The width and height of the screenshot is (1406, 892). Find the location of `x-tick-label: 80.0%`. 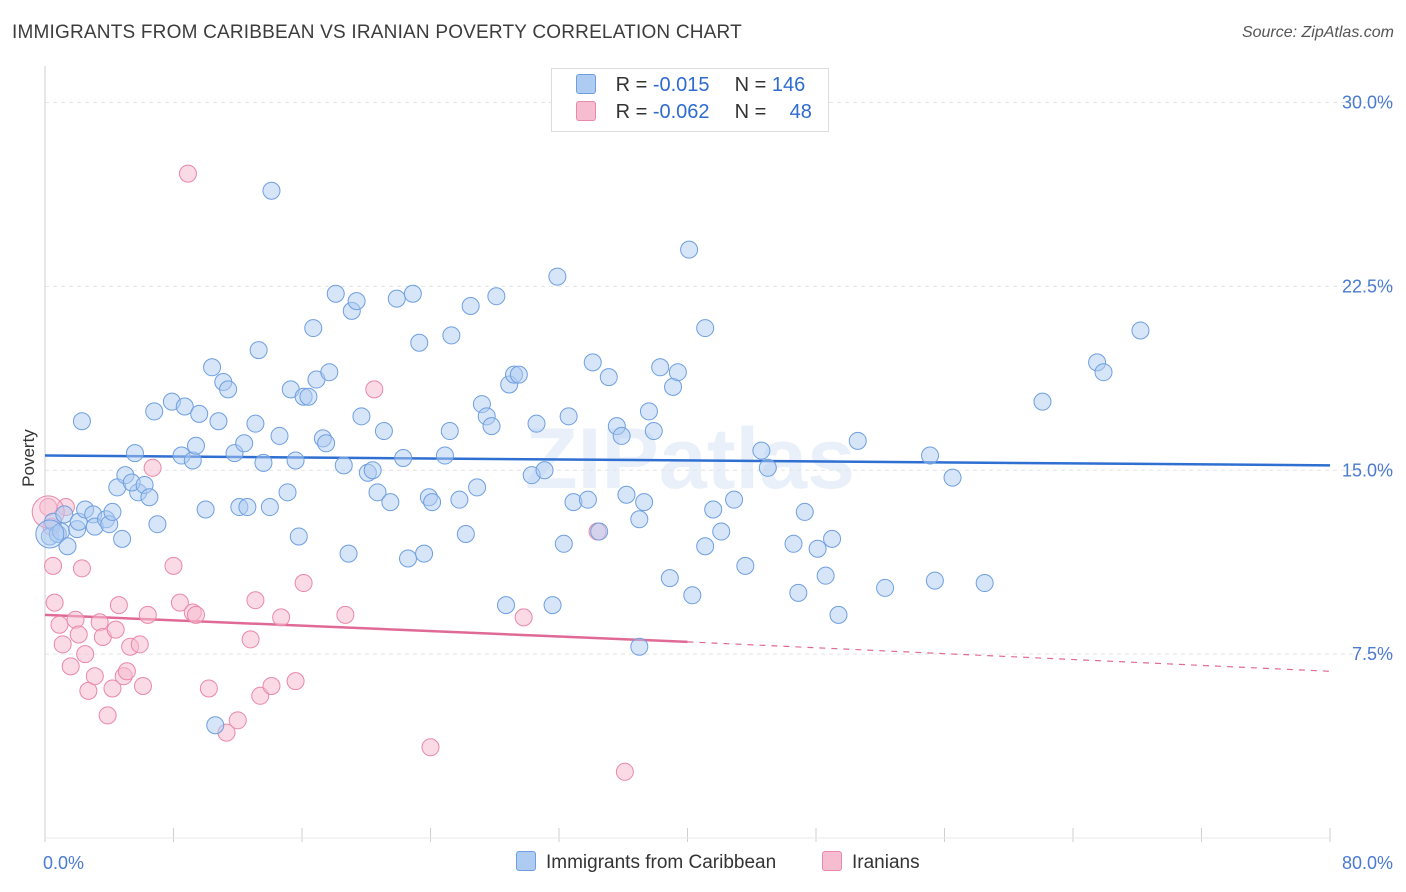

x-tick-label: 80.0% is located at coordinates (1367, 863).